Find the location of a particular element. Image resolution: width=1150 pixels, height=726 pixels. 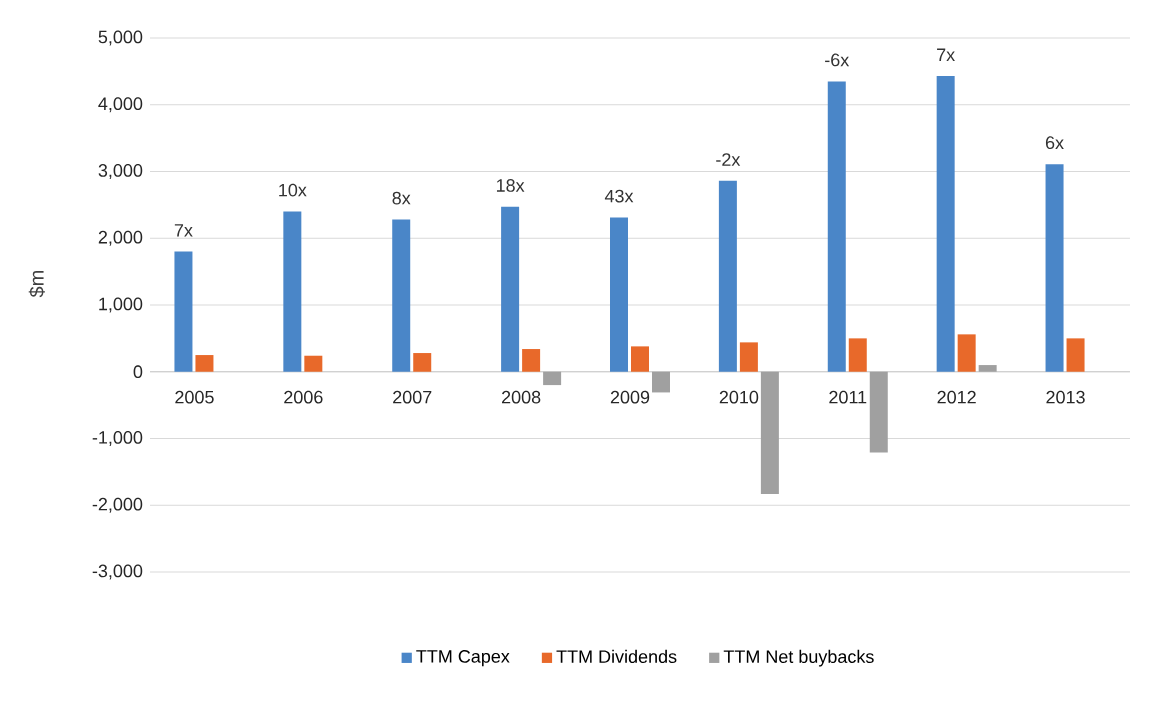

x-tick-label: 2011 is located at coordinates (848, 397).